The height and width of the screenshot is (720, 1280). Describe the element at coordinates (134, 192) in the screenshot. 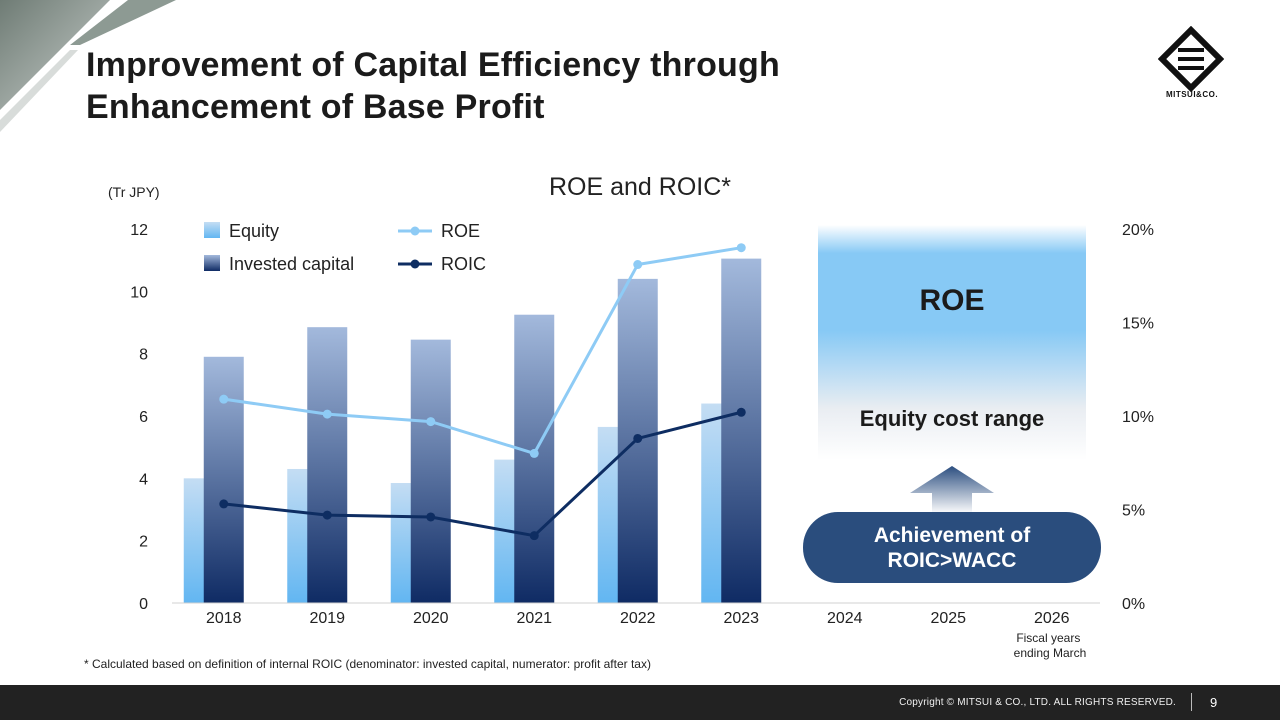

I see `y-axis-left-label: (Tr JPY)` at that location.